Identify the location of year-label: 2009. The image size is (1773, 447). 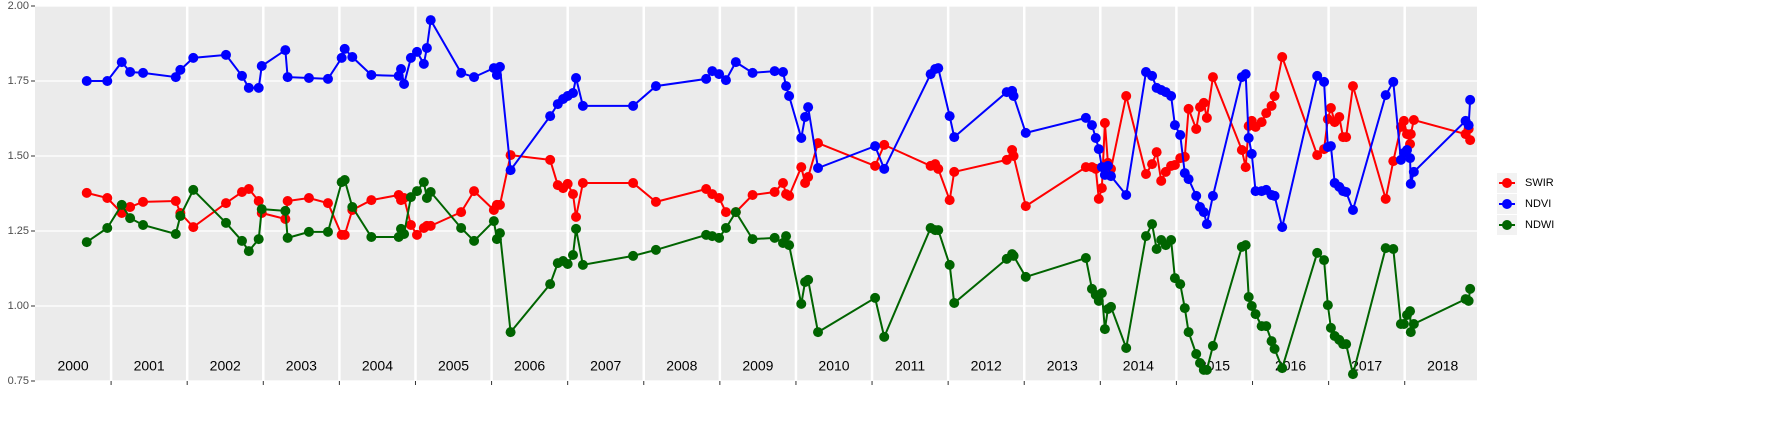
(757, 366).